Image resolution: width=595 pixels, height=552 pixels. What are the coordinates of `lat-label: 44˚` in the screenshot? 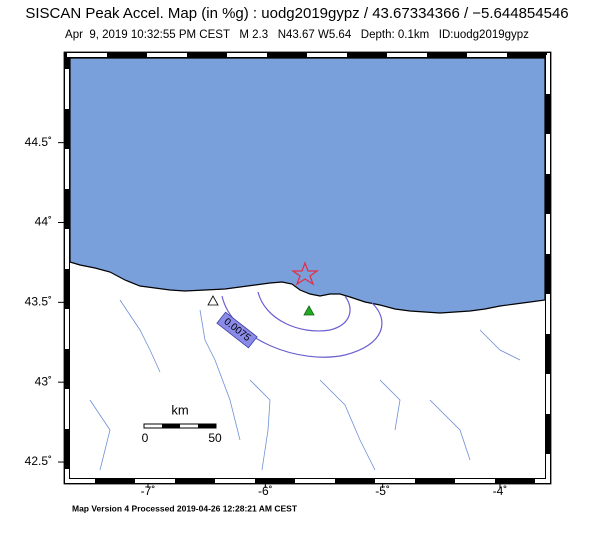 It's located at (43, 222).